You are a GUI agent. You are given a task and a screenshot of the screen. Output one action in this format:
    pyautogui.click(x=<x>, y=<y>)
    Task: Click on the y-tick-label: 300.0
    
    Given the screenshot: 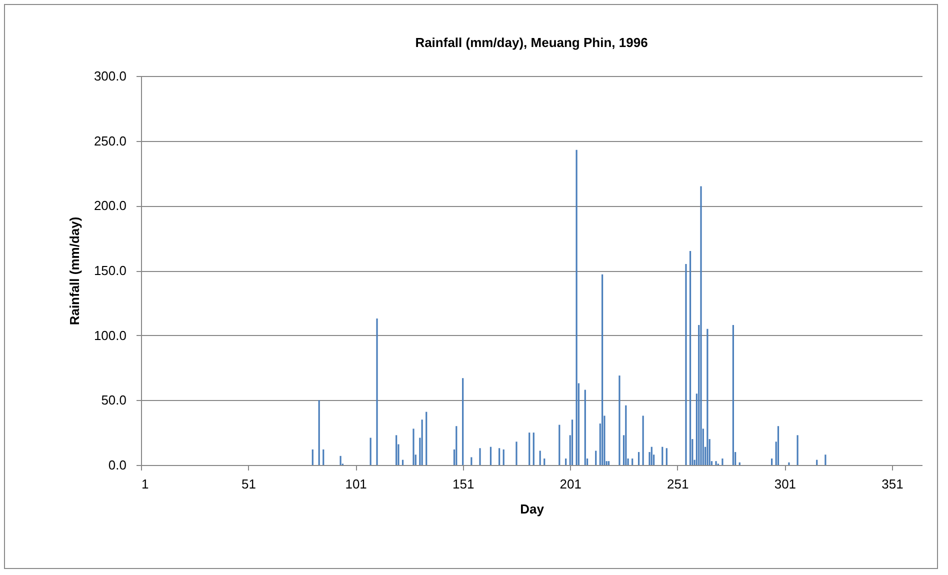 What is the action you would take?
    pyautogui.click(x=110, y=76)
    